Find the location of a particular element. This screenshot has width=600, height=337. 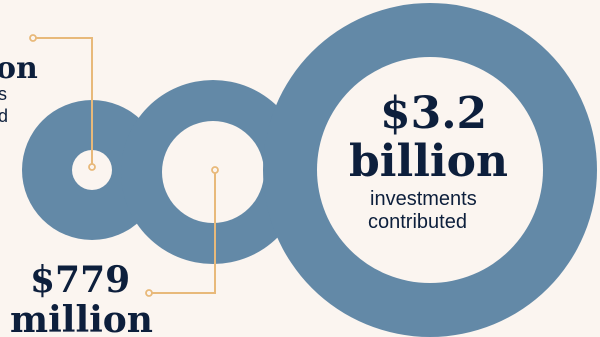

leader-dot-middle-start is located at coordinates (215, 170).